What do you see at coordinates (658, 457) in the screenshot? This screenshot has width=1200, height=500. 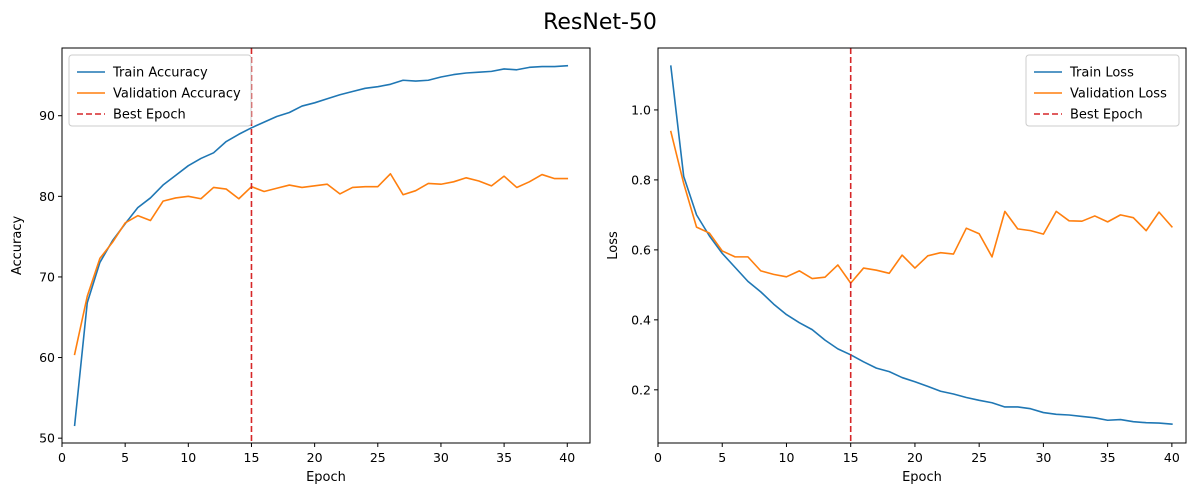 I see `loss-x-tick-label: 0` at bounding box center [658, 457].